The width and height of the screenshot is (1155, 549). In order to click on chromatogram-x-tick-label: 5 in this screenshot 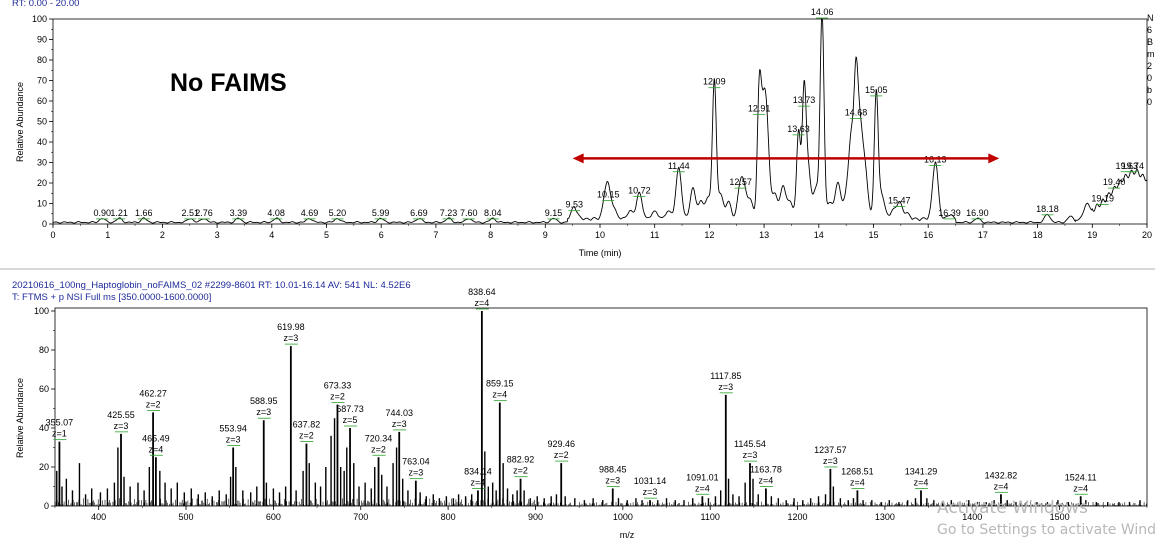, I will do `click(326, 235)`.